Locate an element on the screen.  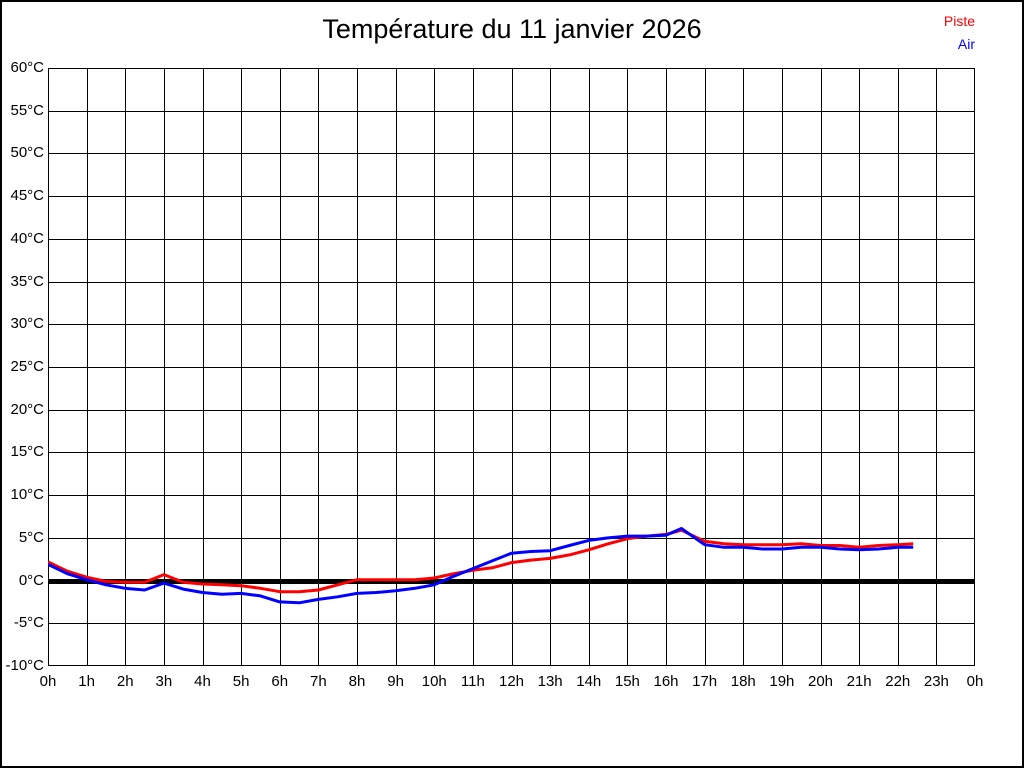
chart-title: Température du 11 janvier 2026 is located at coordinates (512, 29).